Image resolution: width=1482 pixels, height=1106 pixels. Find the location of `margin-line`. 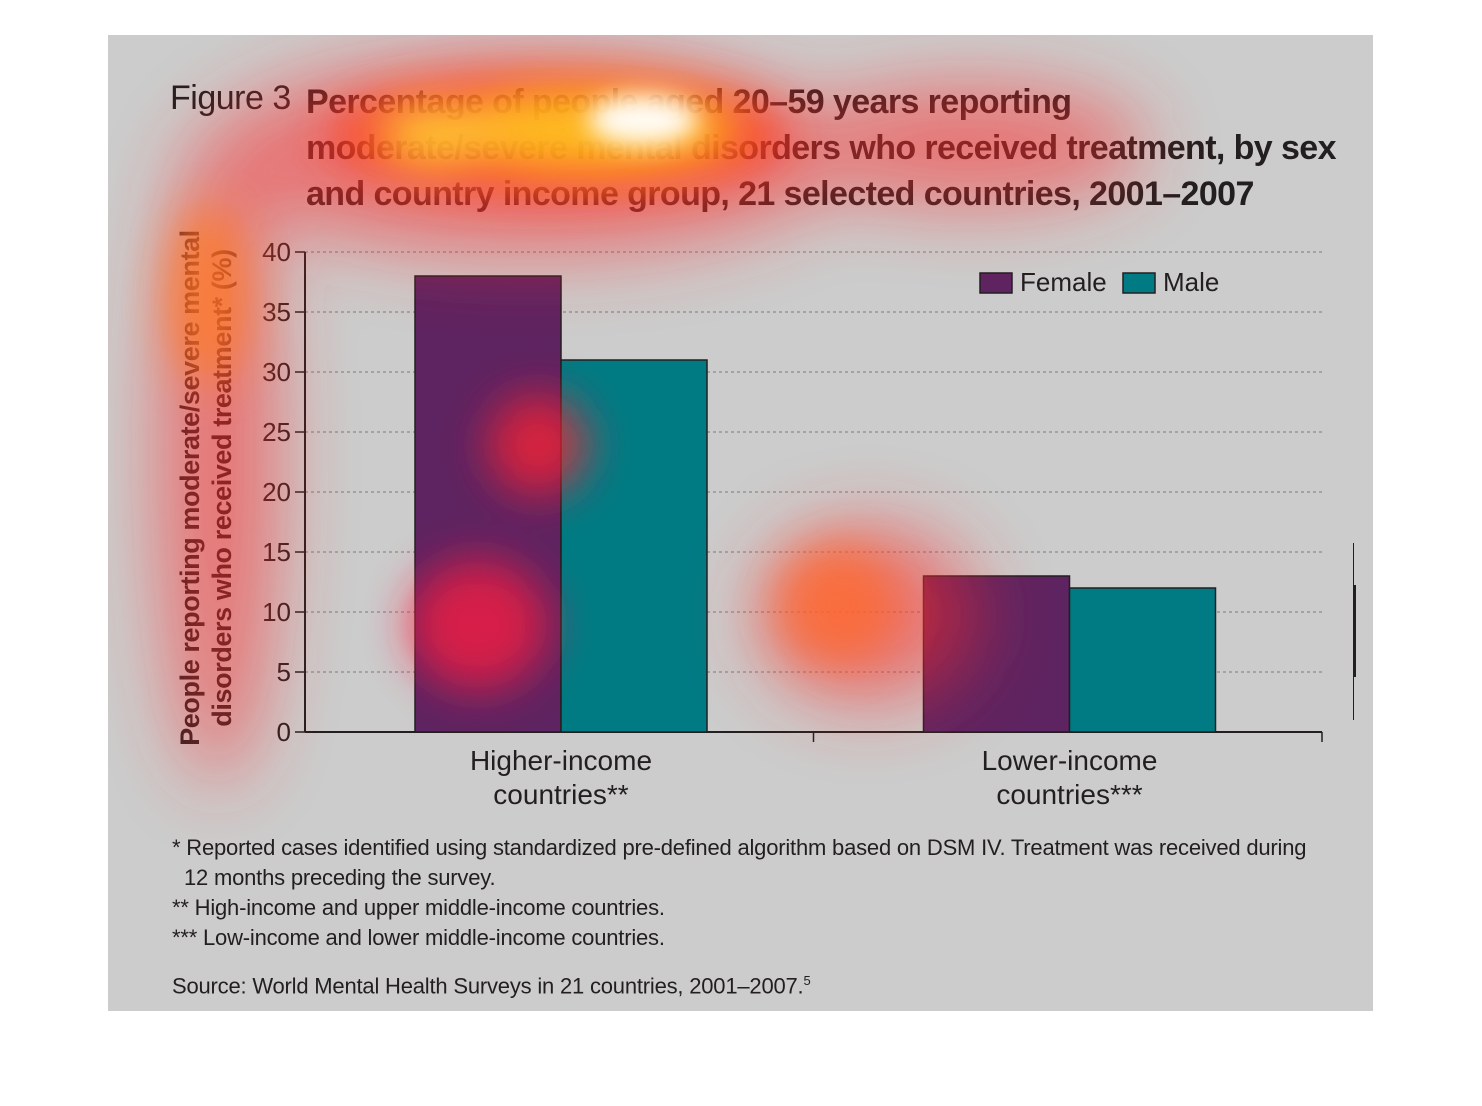

margin-line is located at coordinates (1353, 631).